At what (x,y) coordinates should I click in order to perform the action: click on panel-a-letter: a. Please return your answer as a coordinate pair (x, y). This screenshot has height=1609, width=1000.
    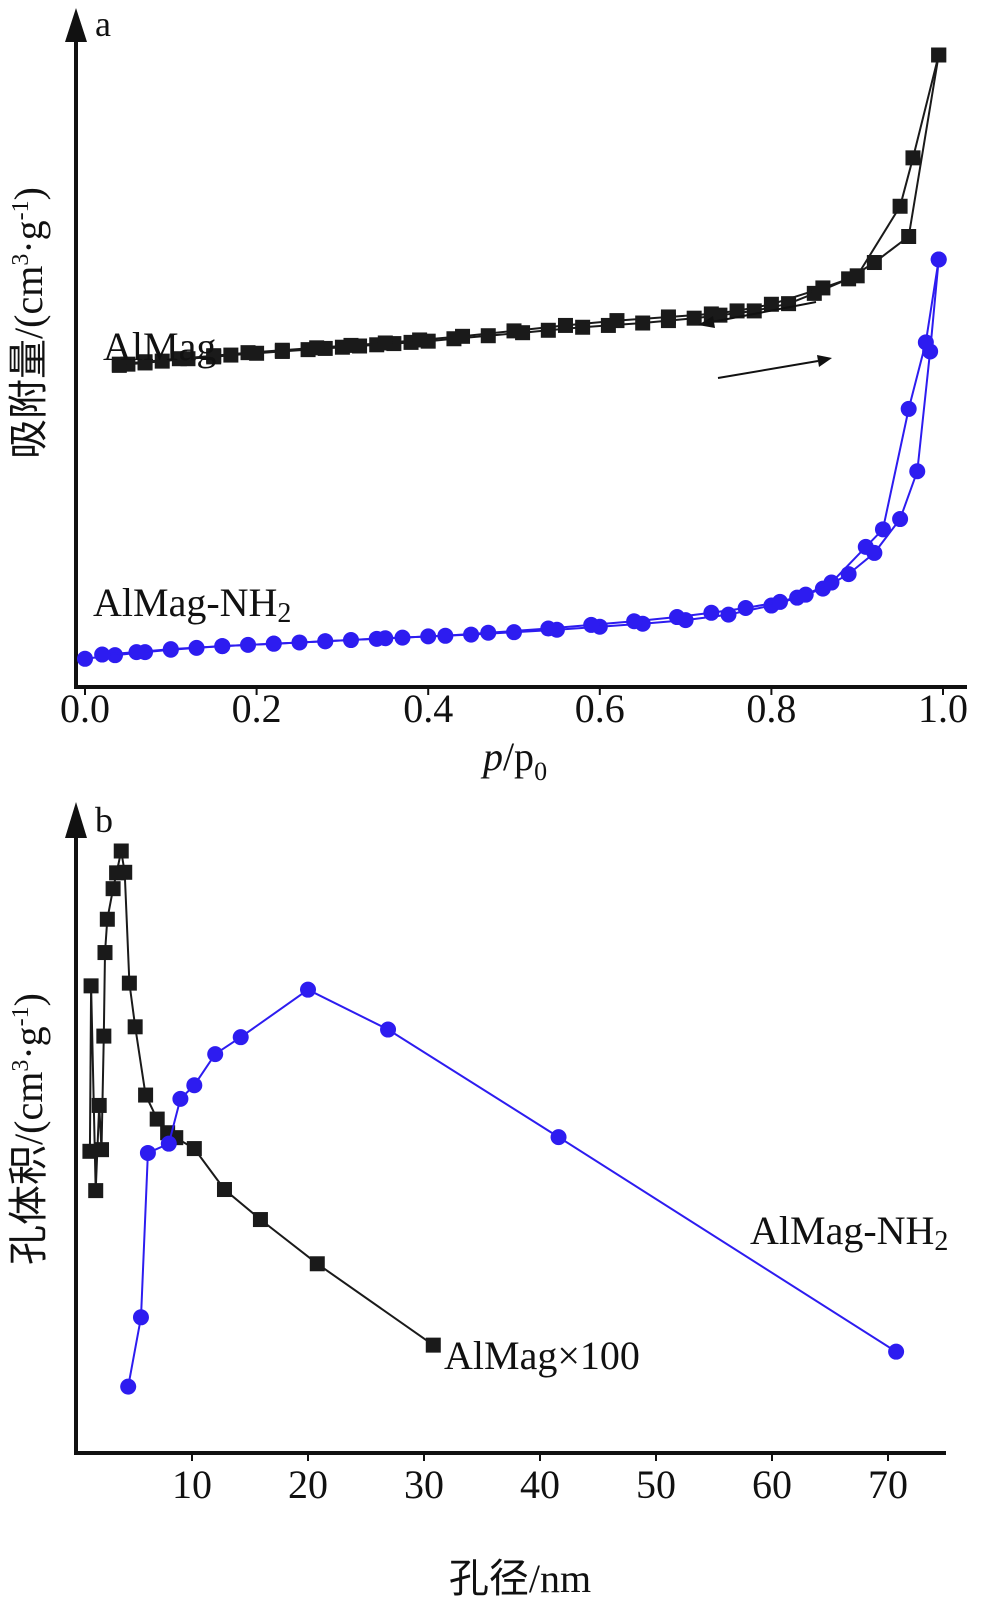
    Looking at the image, I should click on (103, 24).